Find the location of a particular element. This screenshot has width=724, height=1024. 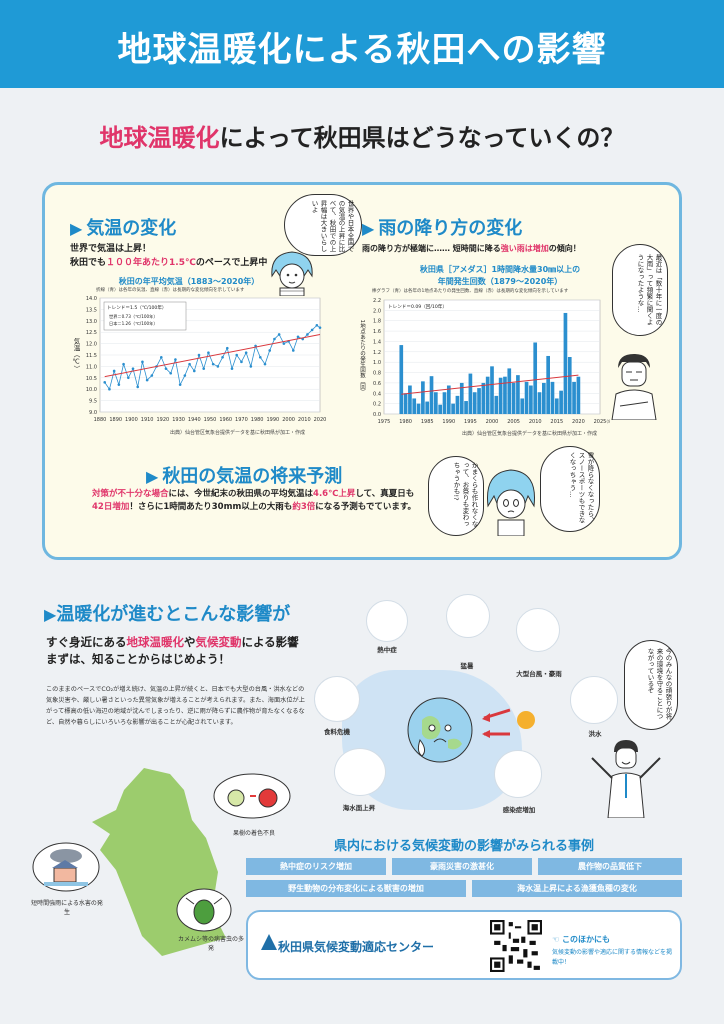

rain-xtick-label: 2015 is located at coordinates (556, 422).